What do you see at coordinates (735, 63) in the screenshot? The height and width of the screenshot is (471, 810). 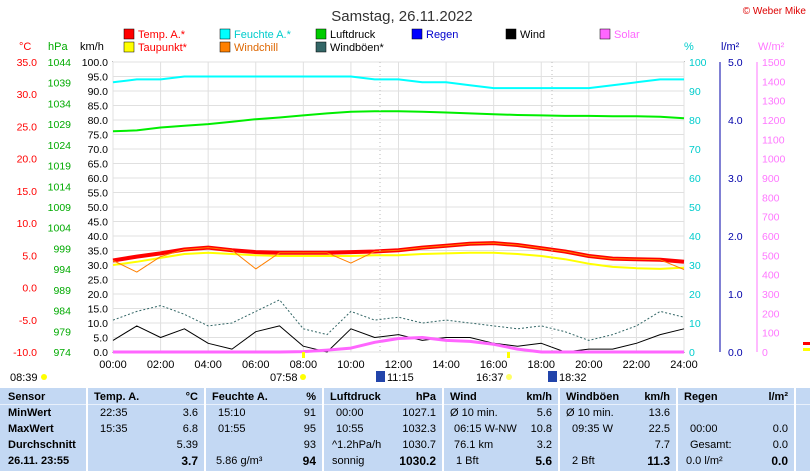 I see `rain-tick-0: 5.0` at bounding box center [735, 63].